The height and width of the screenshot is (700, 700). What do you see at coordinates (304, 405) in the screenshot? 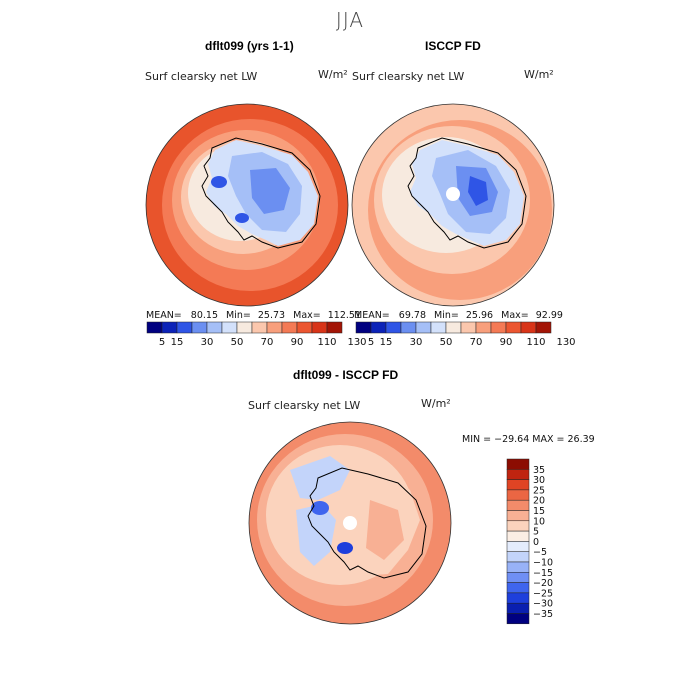
I see `diff-variable-label: Surf clearsky net LW` at bounding box center [304, 405].